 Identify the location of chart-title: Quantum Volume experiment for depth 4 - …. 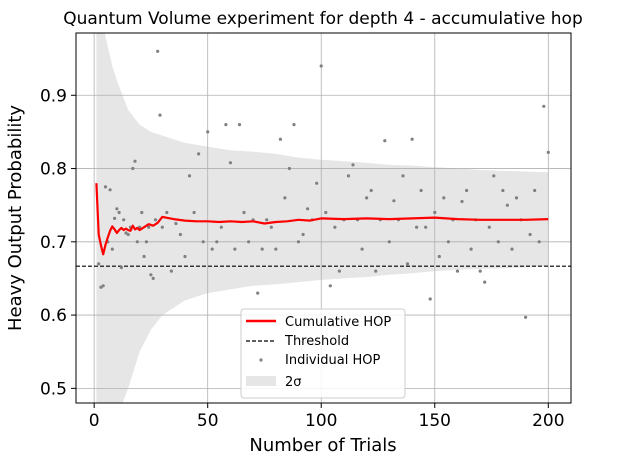
(323, 19).